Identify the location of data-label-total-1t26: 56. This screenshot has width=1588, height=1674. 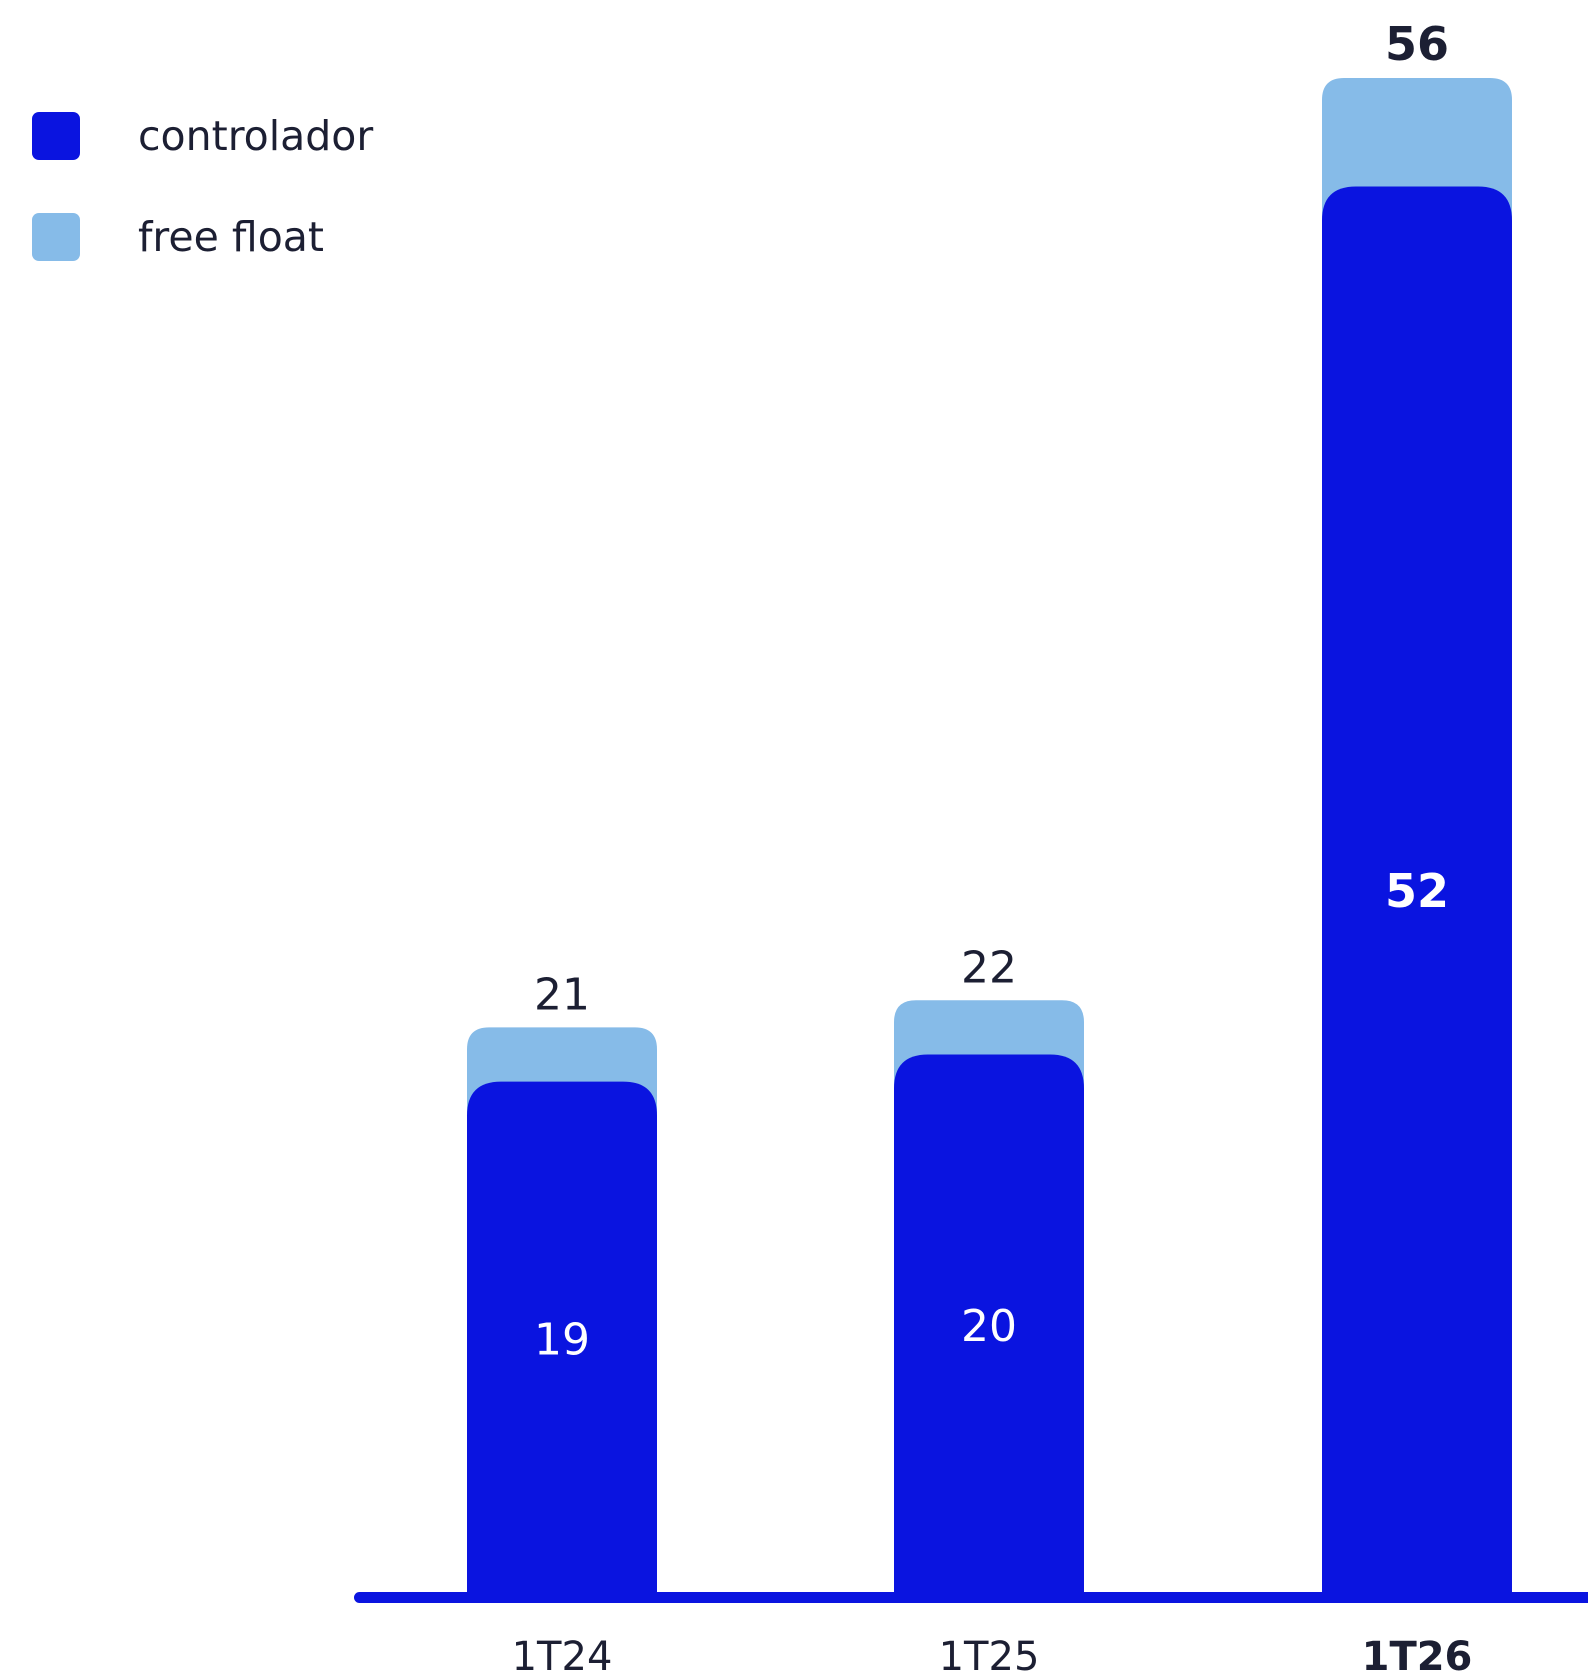
(1417, 44).